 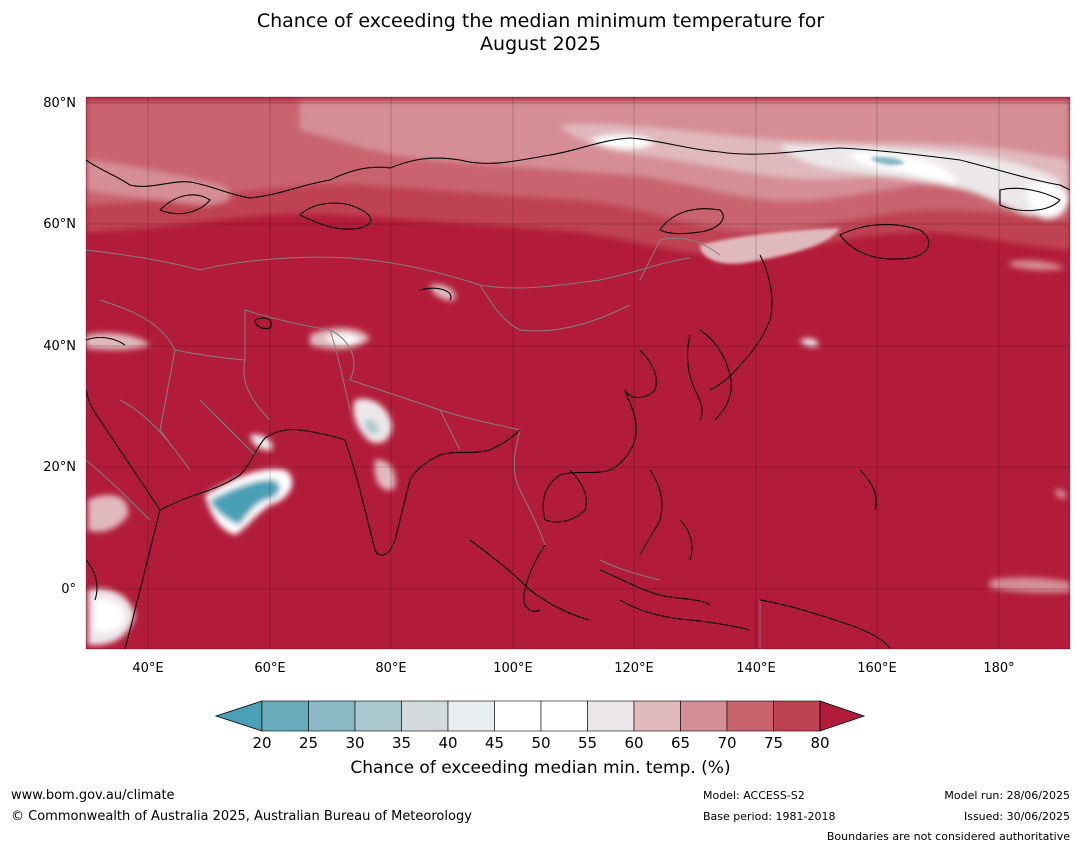 I want to click on colorbar-tick-label: 40, so click(x=447, y=743).